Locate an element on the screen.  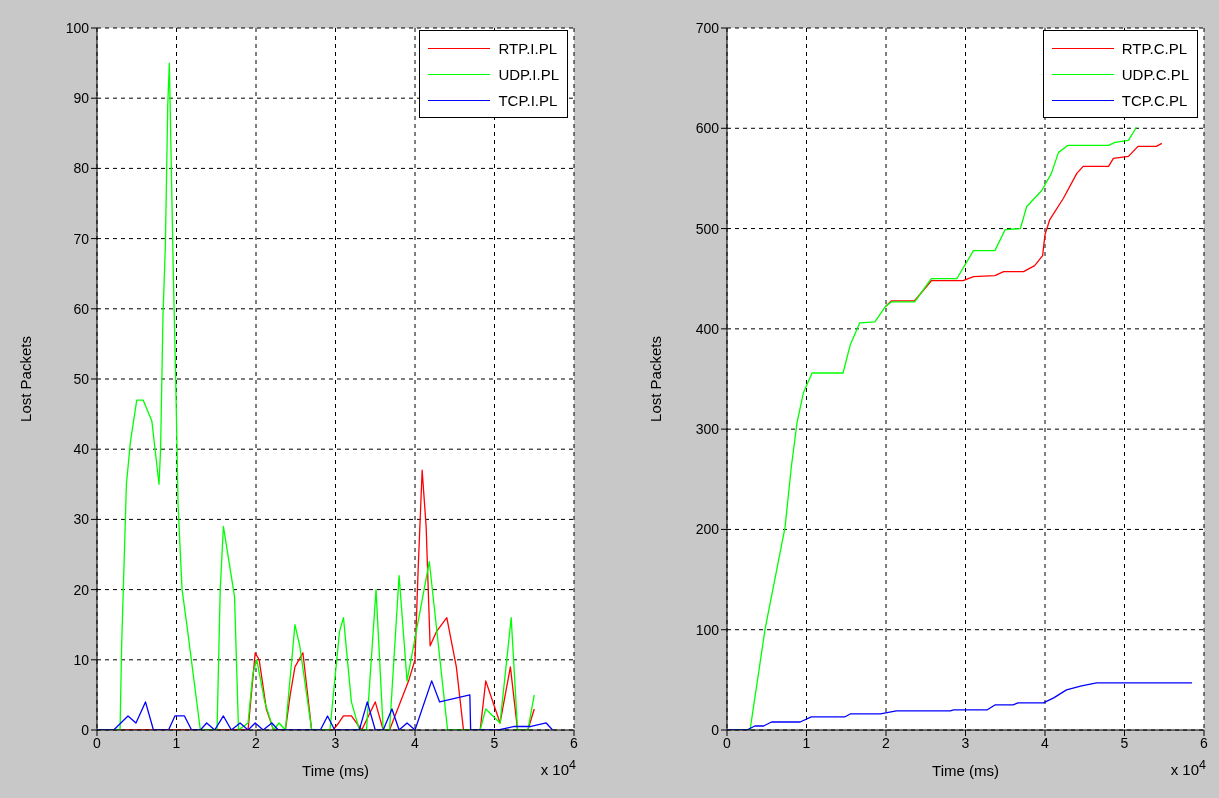
y-tick-label: 30 is located at coordinates (81, 519).